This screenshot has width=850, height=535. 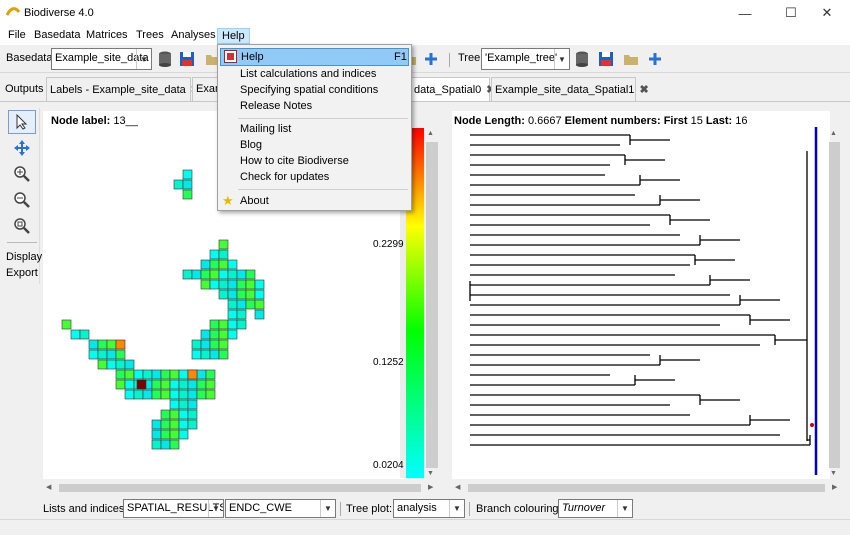 What do you see at coordinates (101, 59) in the screenshot?
I see `basedata-combo: Example_site_data ▼` at bounding box center [101, 59].